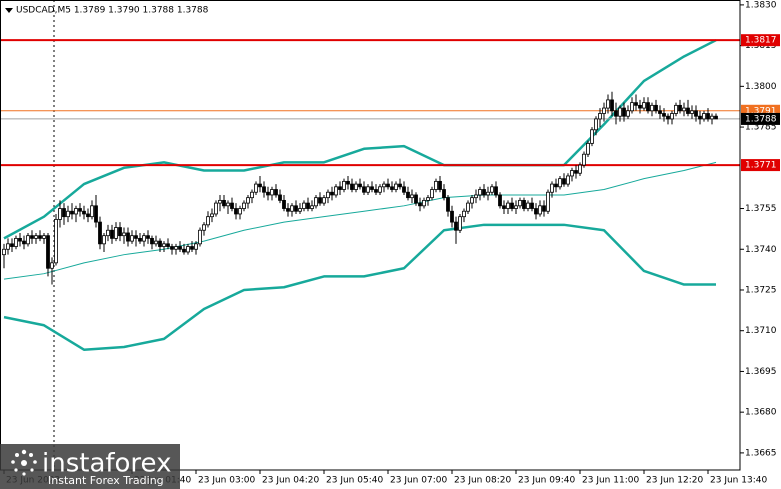  Describe the element at coordinates (761, 41) in the screenshot. I see `price-level-label: 1.3817` at that location.